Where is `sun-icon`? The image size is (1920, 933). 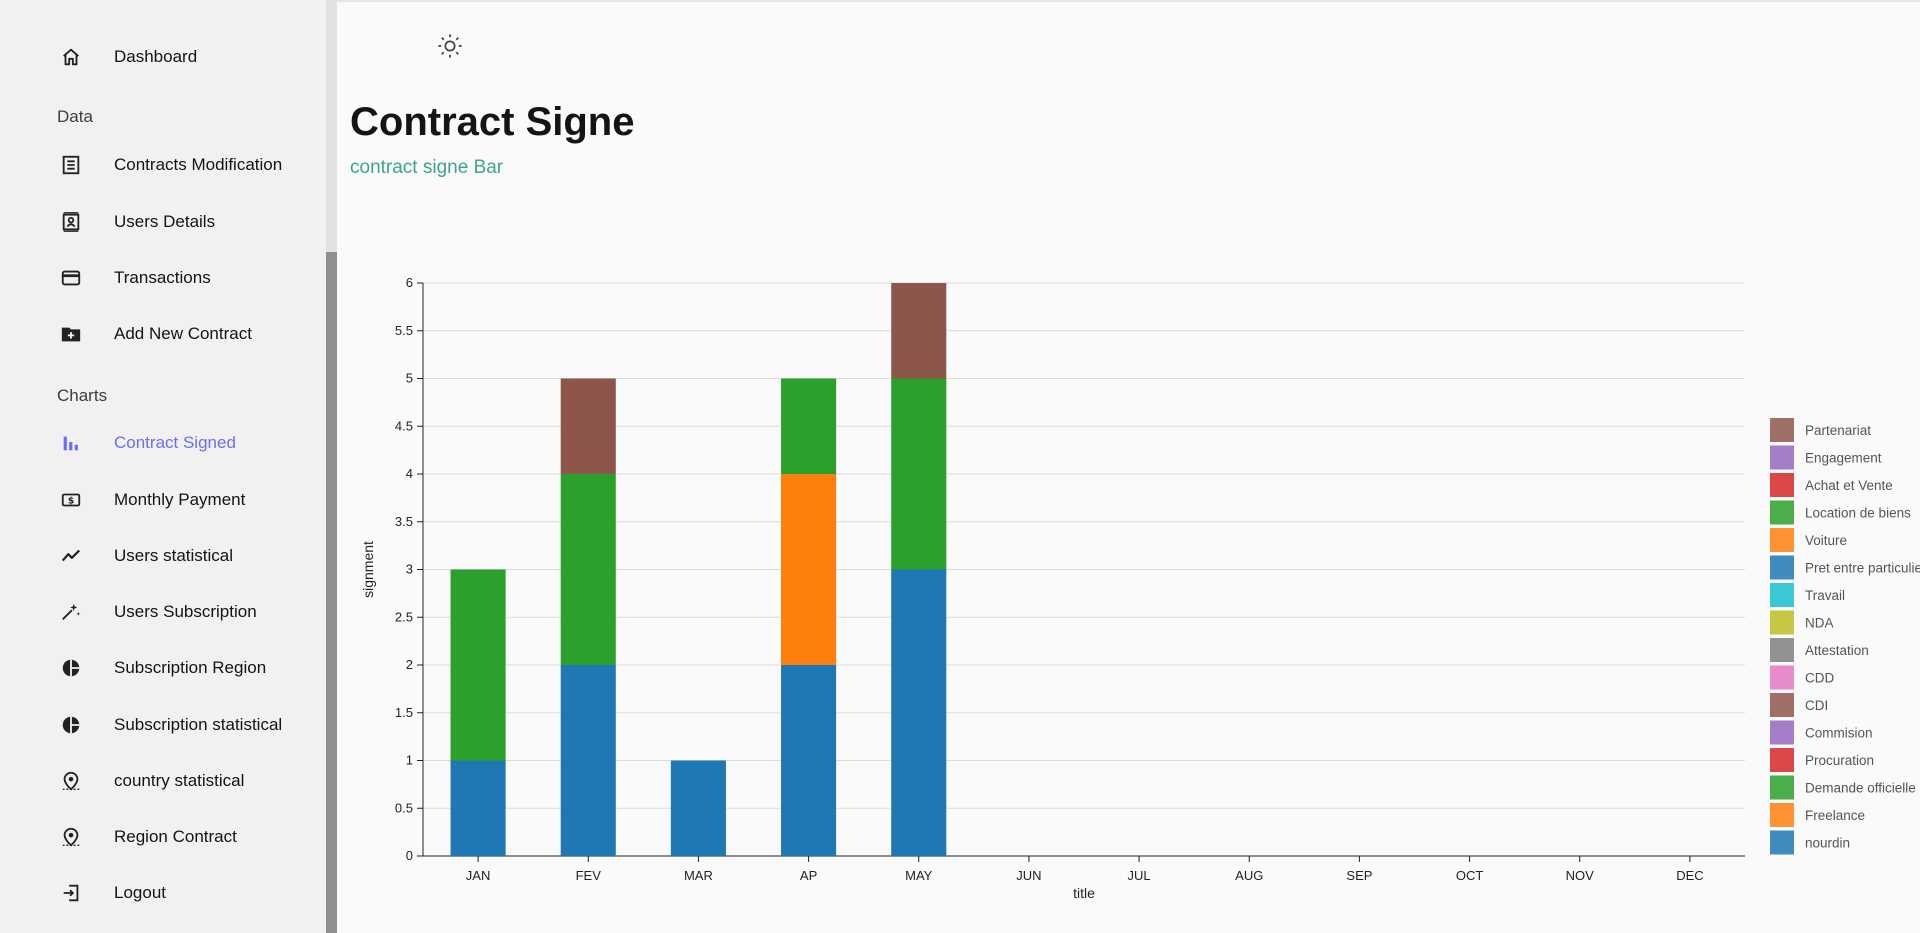 sun-icon is located at coordinates (450, 49).